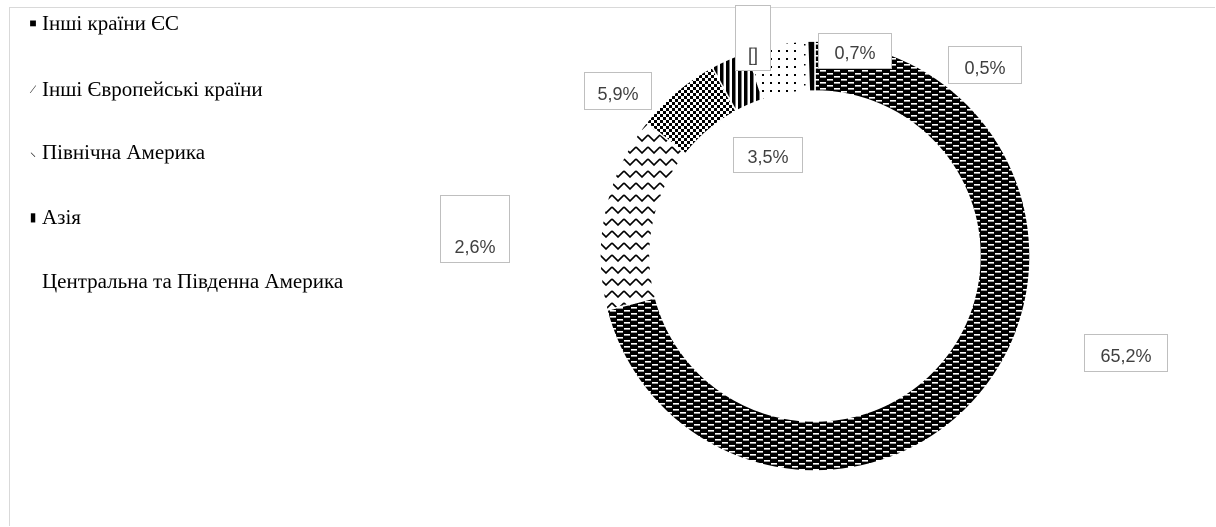  I want to click on legend-item-europe: ⁄ Інші Європейські країни, so click(145, 89).